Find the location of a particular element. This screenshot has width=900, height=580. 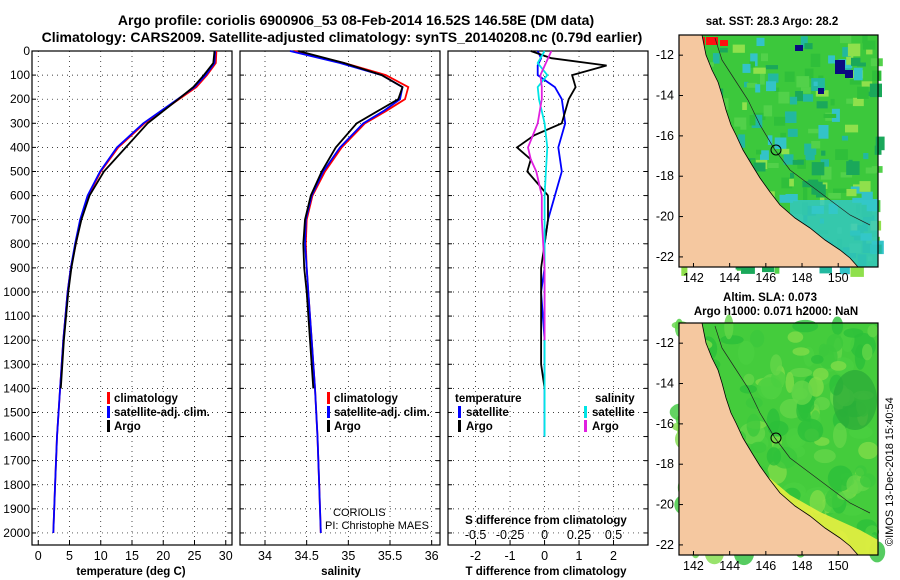

y-tick-label: 1800 is located at coordinates (16, 485).